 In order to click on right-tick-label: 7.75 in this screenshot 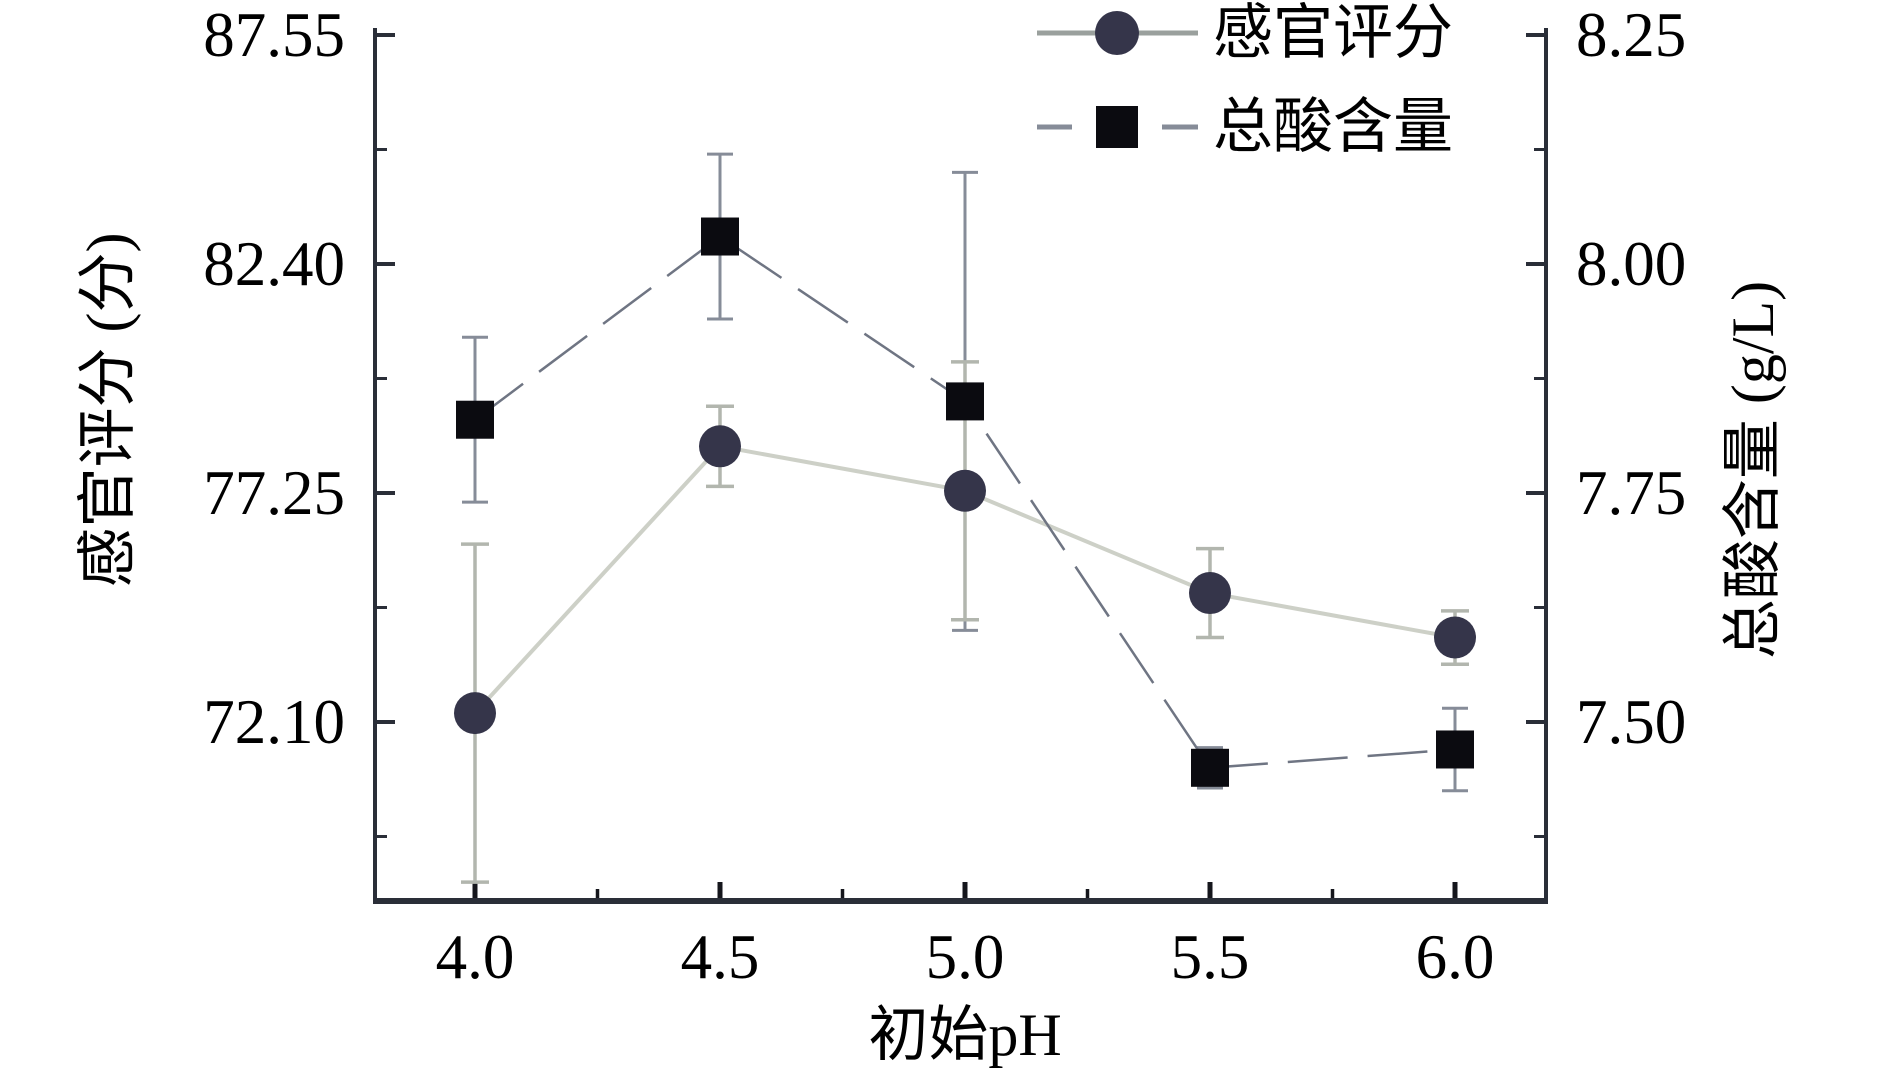, I will do `click(1631, 493)`.